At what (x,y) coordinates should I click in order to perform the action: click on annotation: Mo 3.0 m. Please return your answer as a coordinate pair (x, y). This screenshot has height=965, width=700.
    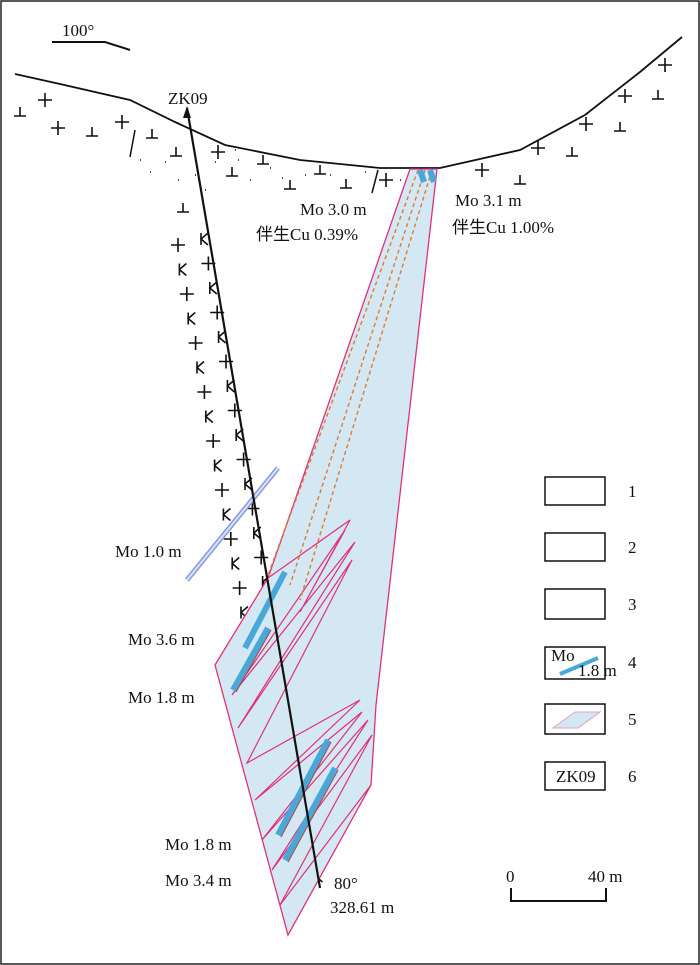
    Looking at the image, I should click on (333, 209).